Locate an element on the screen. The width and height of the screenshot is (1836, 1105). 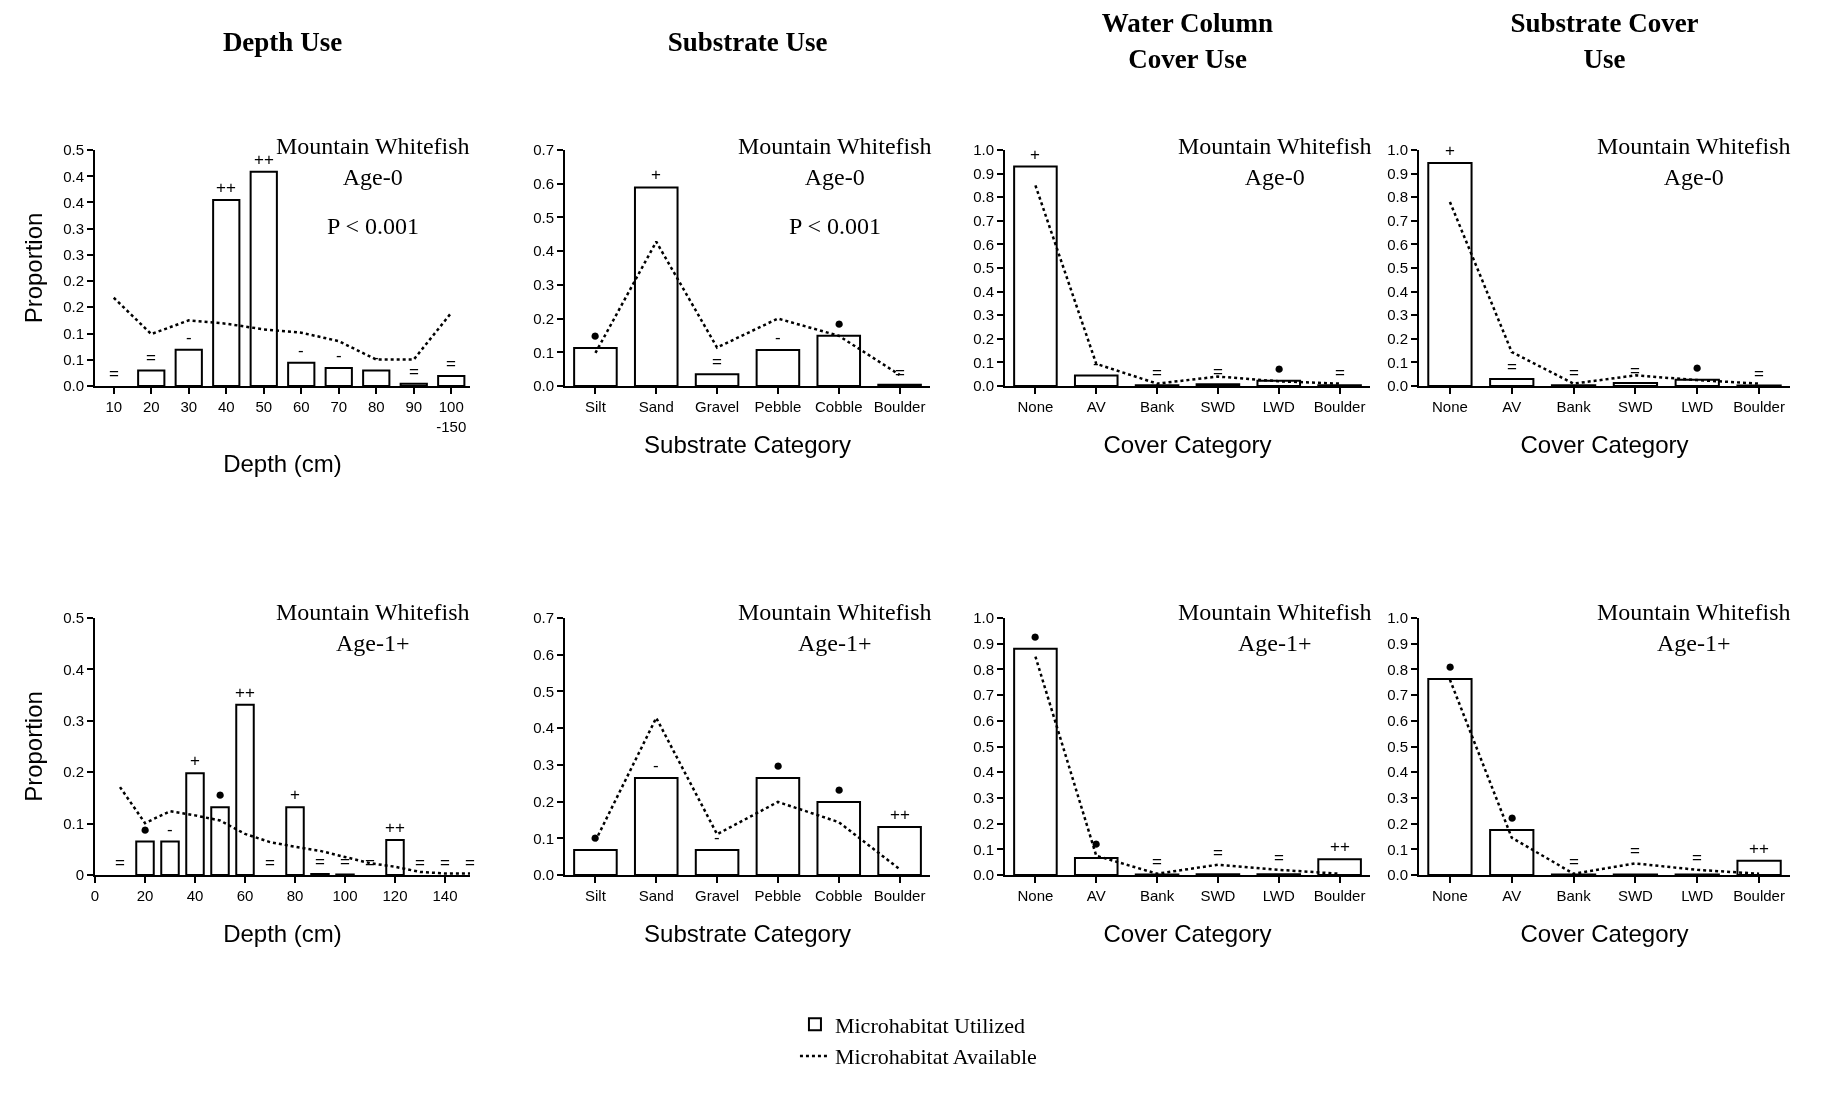
x-tick-label: 90 is located at coordinates (414, 406).